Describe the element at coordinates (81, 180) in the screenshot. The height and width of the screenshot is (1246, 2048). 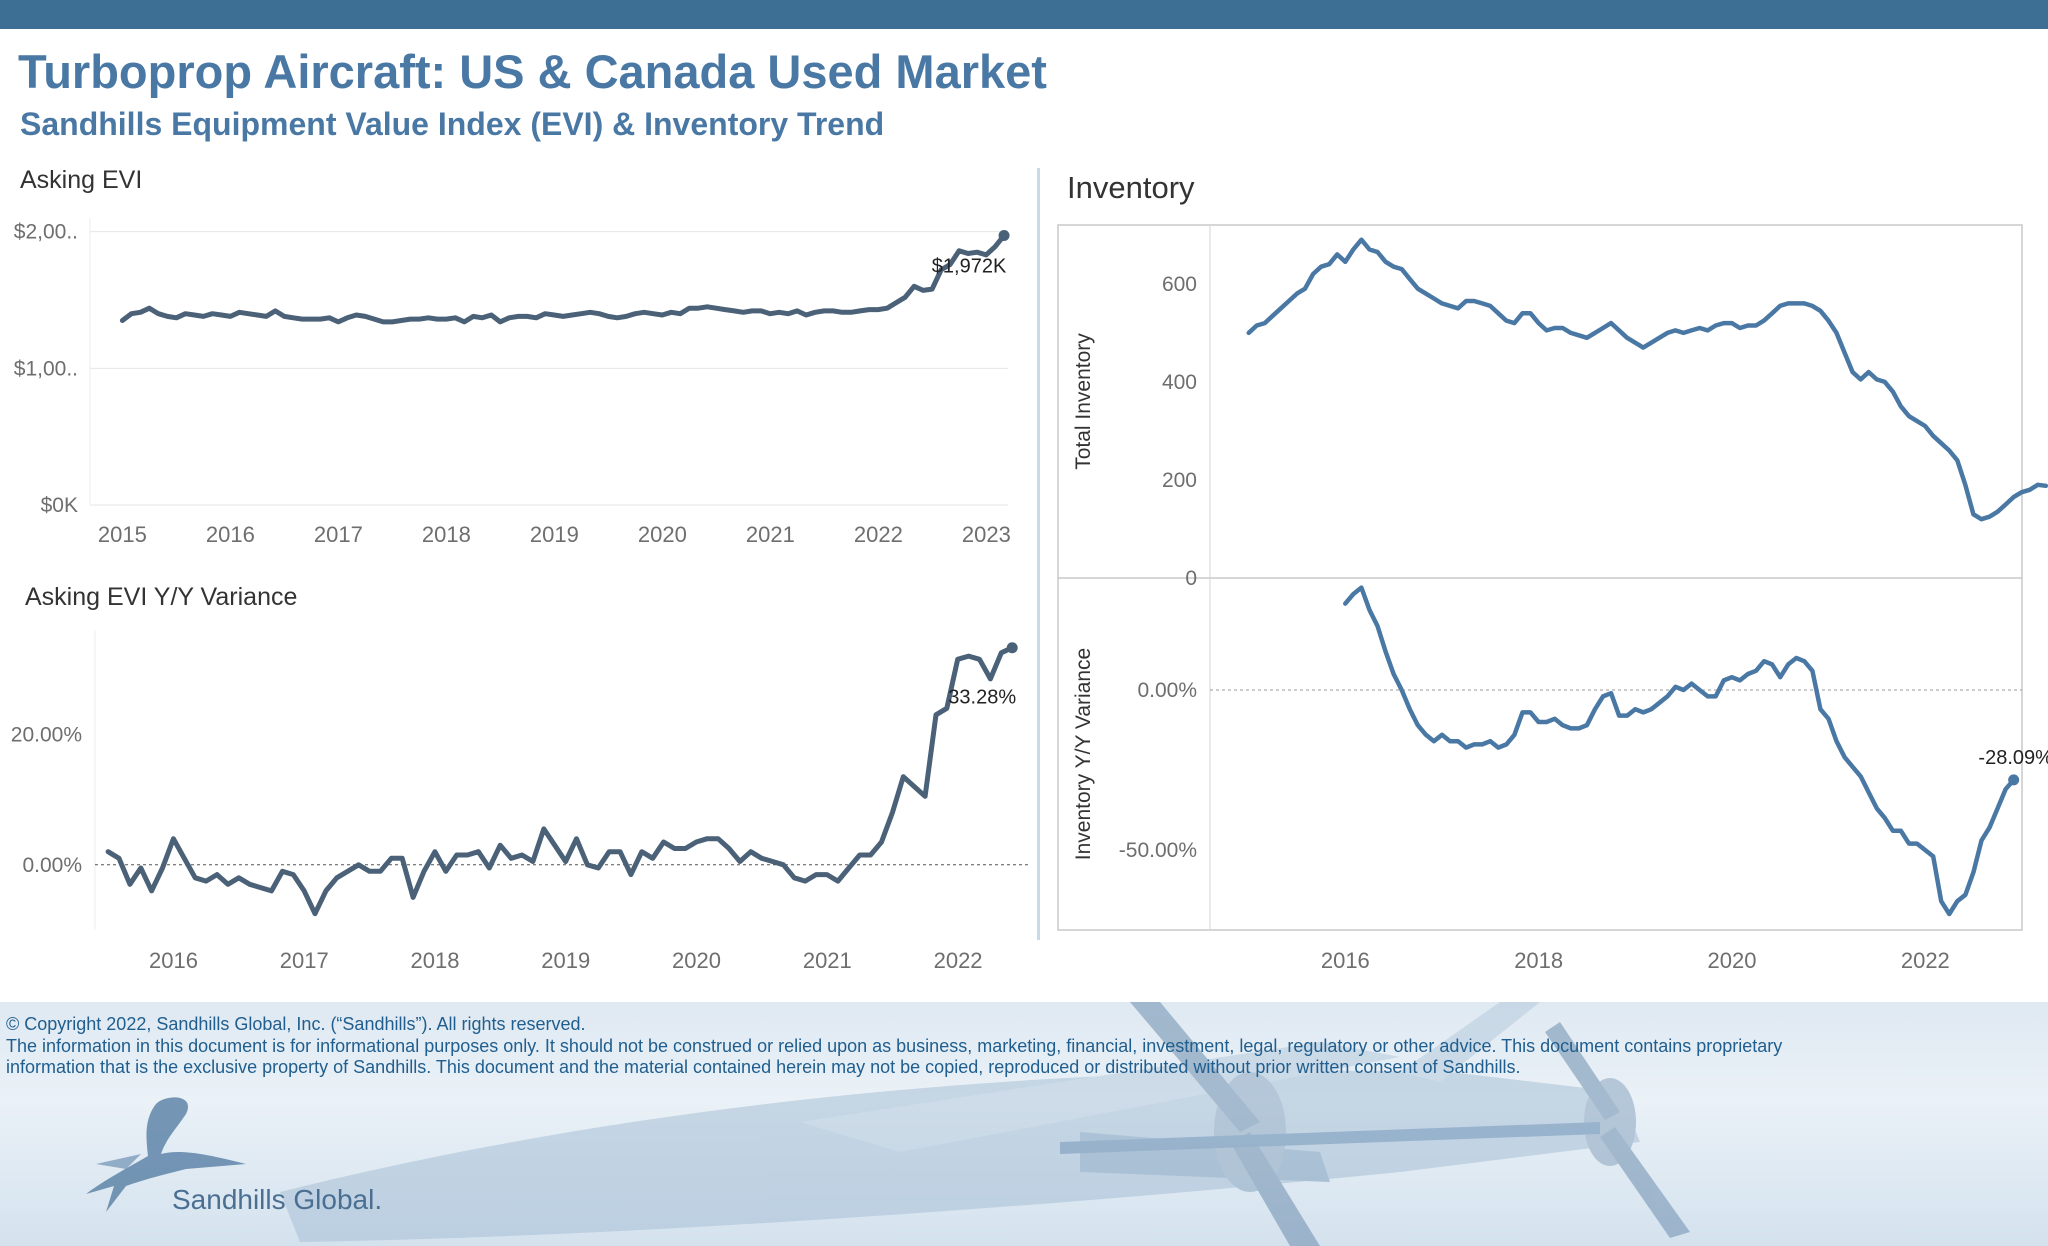
I see `chart-title-asking-evi: Asking EVI` at that location.